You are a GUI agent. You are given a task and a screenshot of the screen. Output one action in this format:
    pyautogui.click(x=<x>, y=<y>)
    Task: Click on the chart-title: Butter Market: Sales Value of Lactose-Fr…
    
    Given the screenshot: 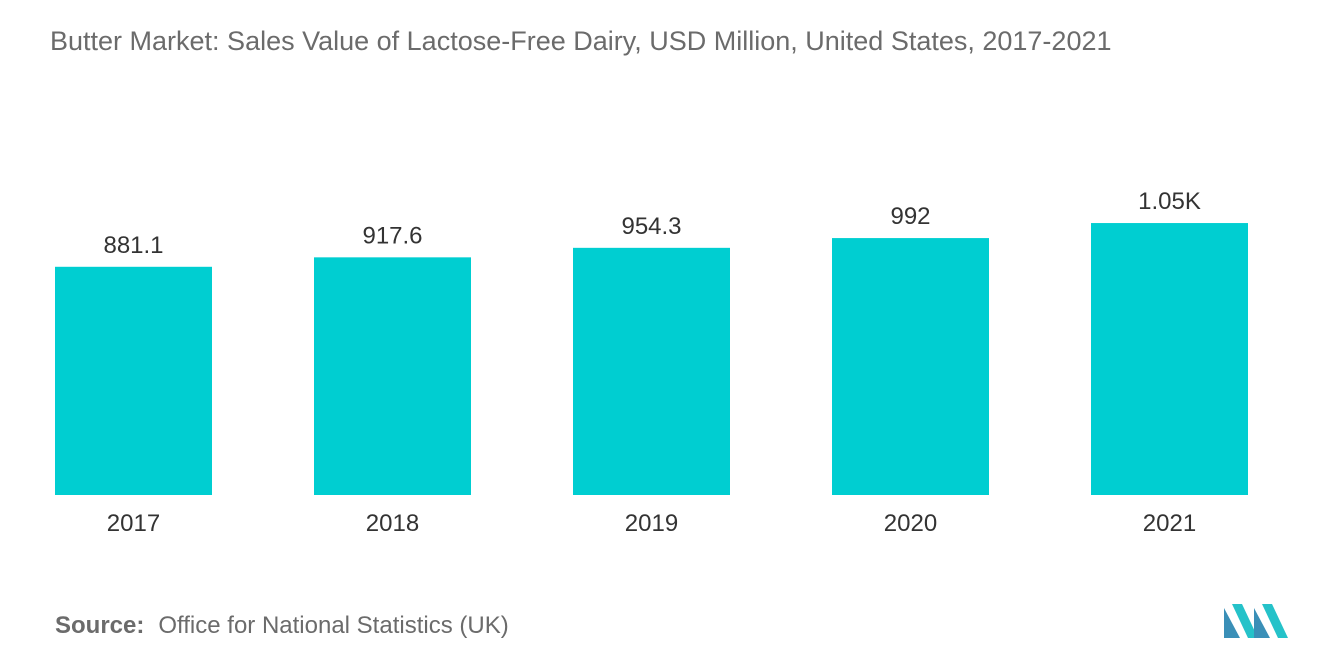 What is the action you would take?
    pyautogui.click(x=581, y=41)
    